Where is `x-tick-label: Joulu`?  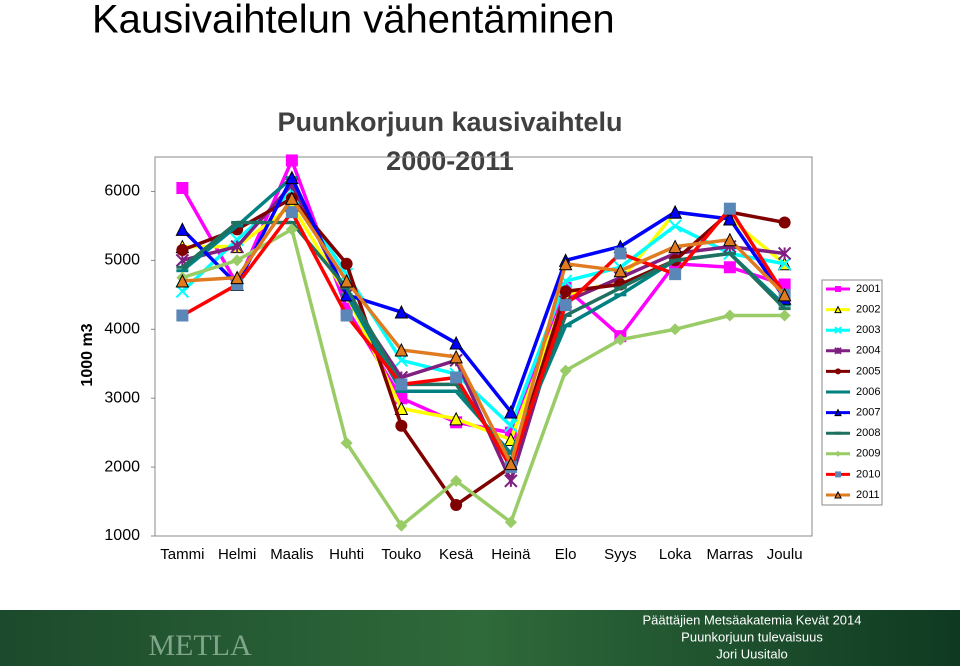 x-tick-label: Joulu is located at coordinates (785, 554).